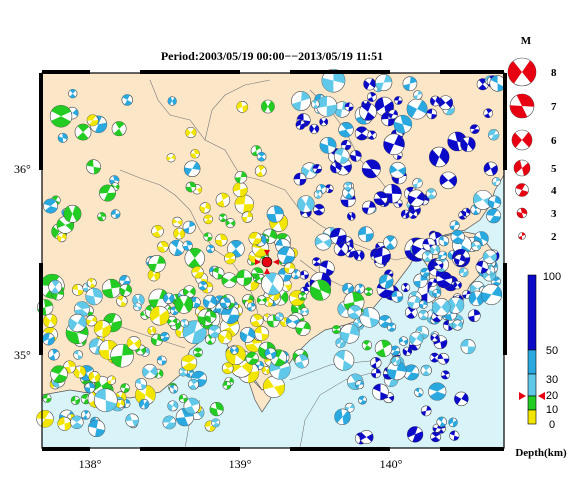  I want to click on magnitude-legend: M 8 7 6 5 4 3 2, so click(532, 139).